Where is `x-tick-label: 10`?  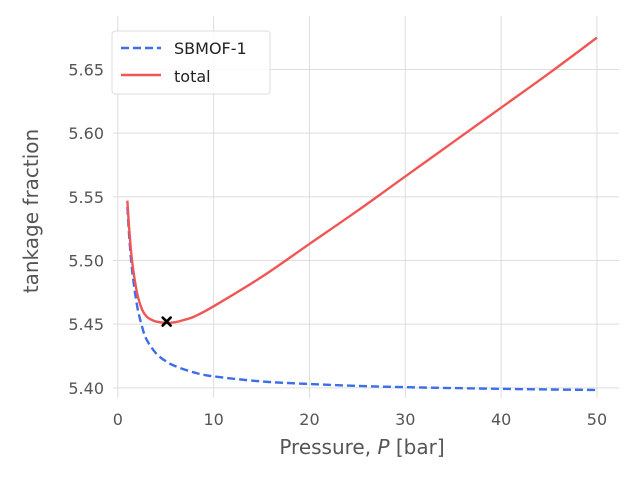
x-tick-label: 10 is located at coordinates (213, 419).